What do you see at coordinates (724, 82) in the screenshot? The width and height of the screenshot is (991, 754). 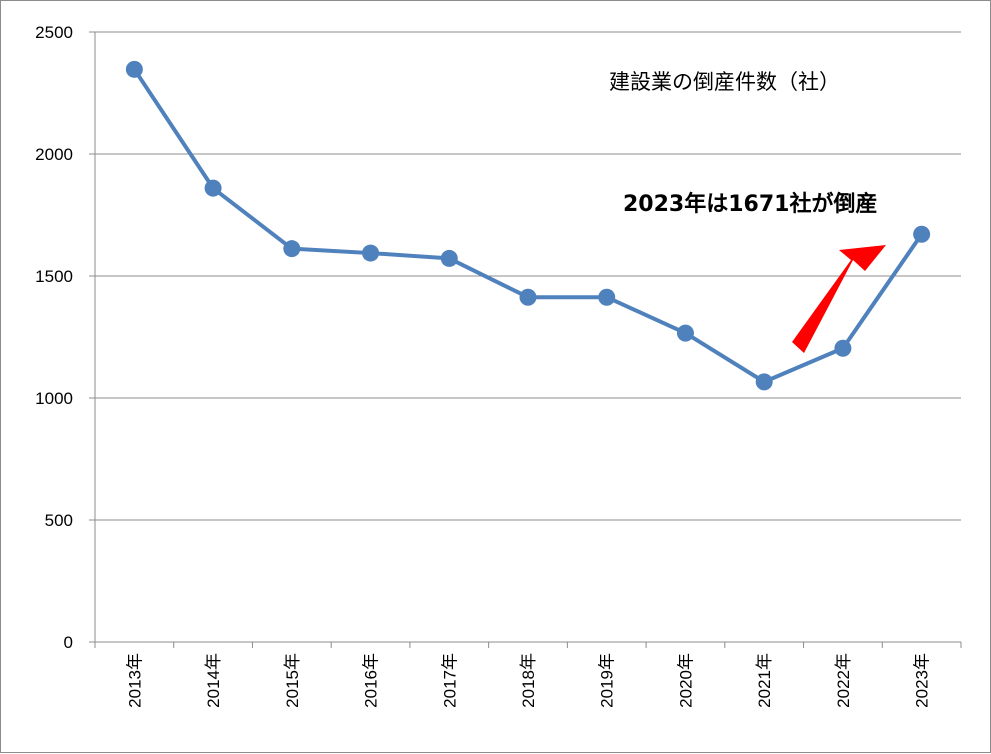 I see `chart-title: 建設業の倒産件数（社）` at bounding box center [724, 82].